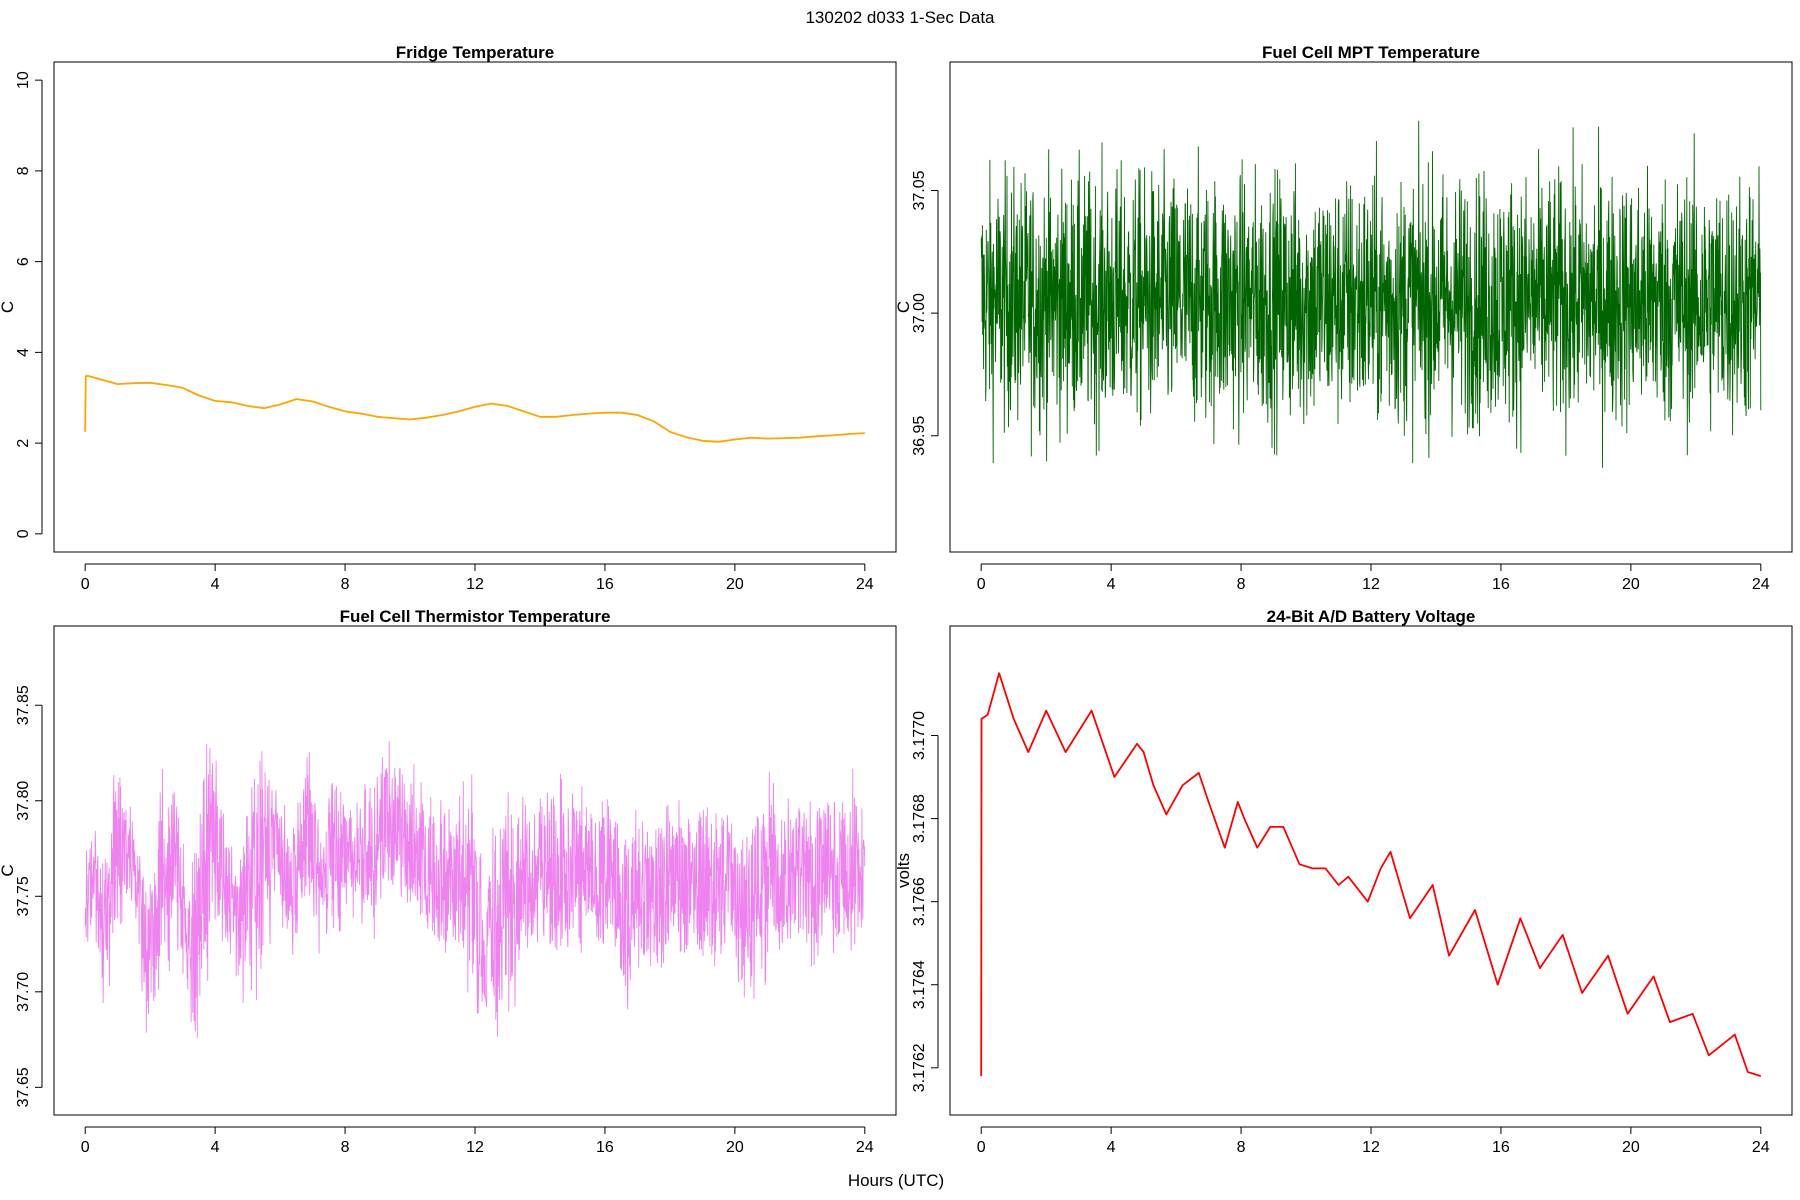 The width and height of the screenshot is (1800, 1200). Describe the element at coordinates (919, 436) in the screenshot. I see `y-tick-label: 36.95` at that location.